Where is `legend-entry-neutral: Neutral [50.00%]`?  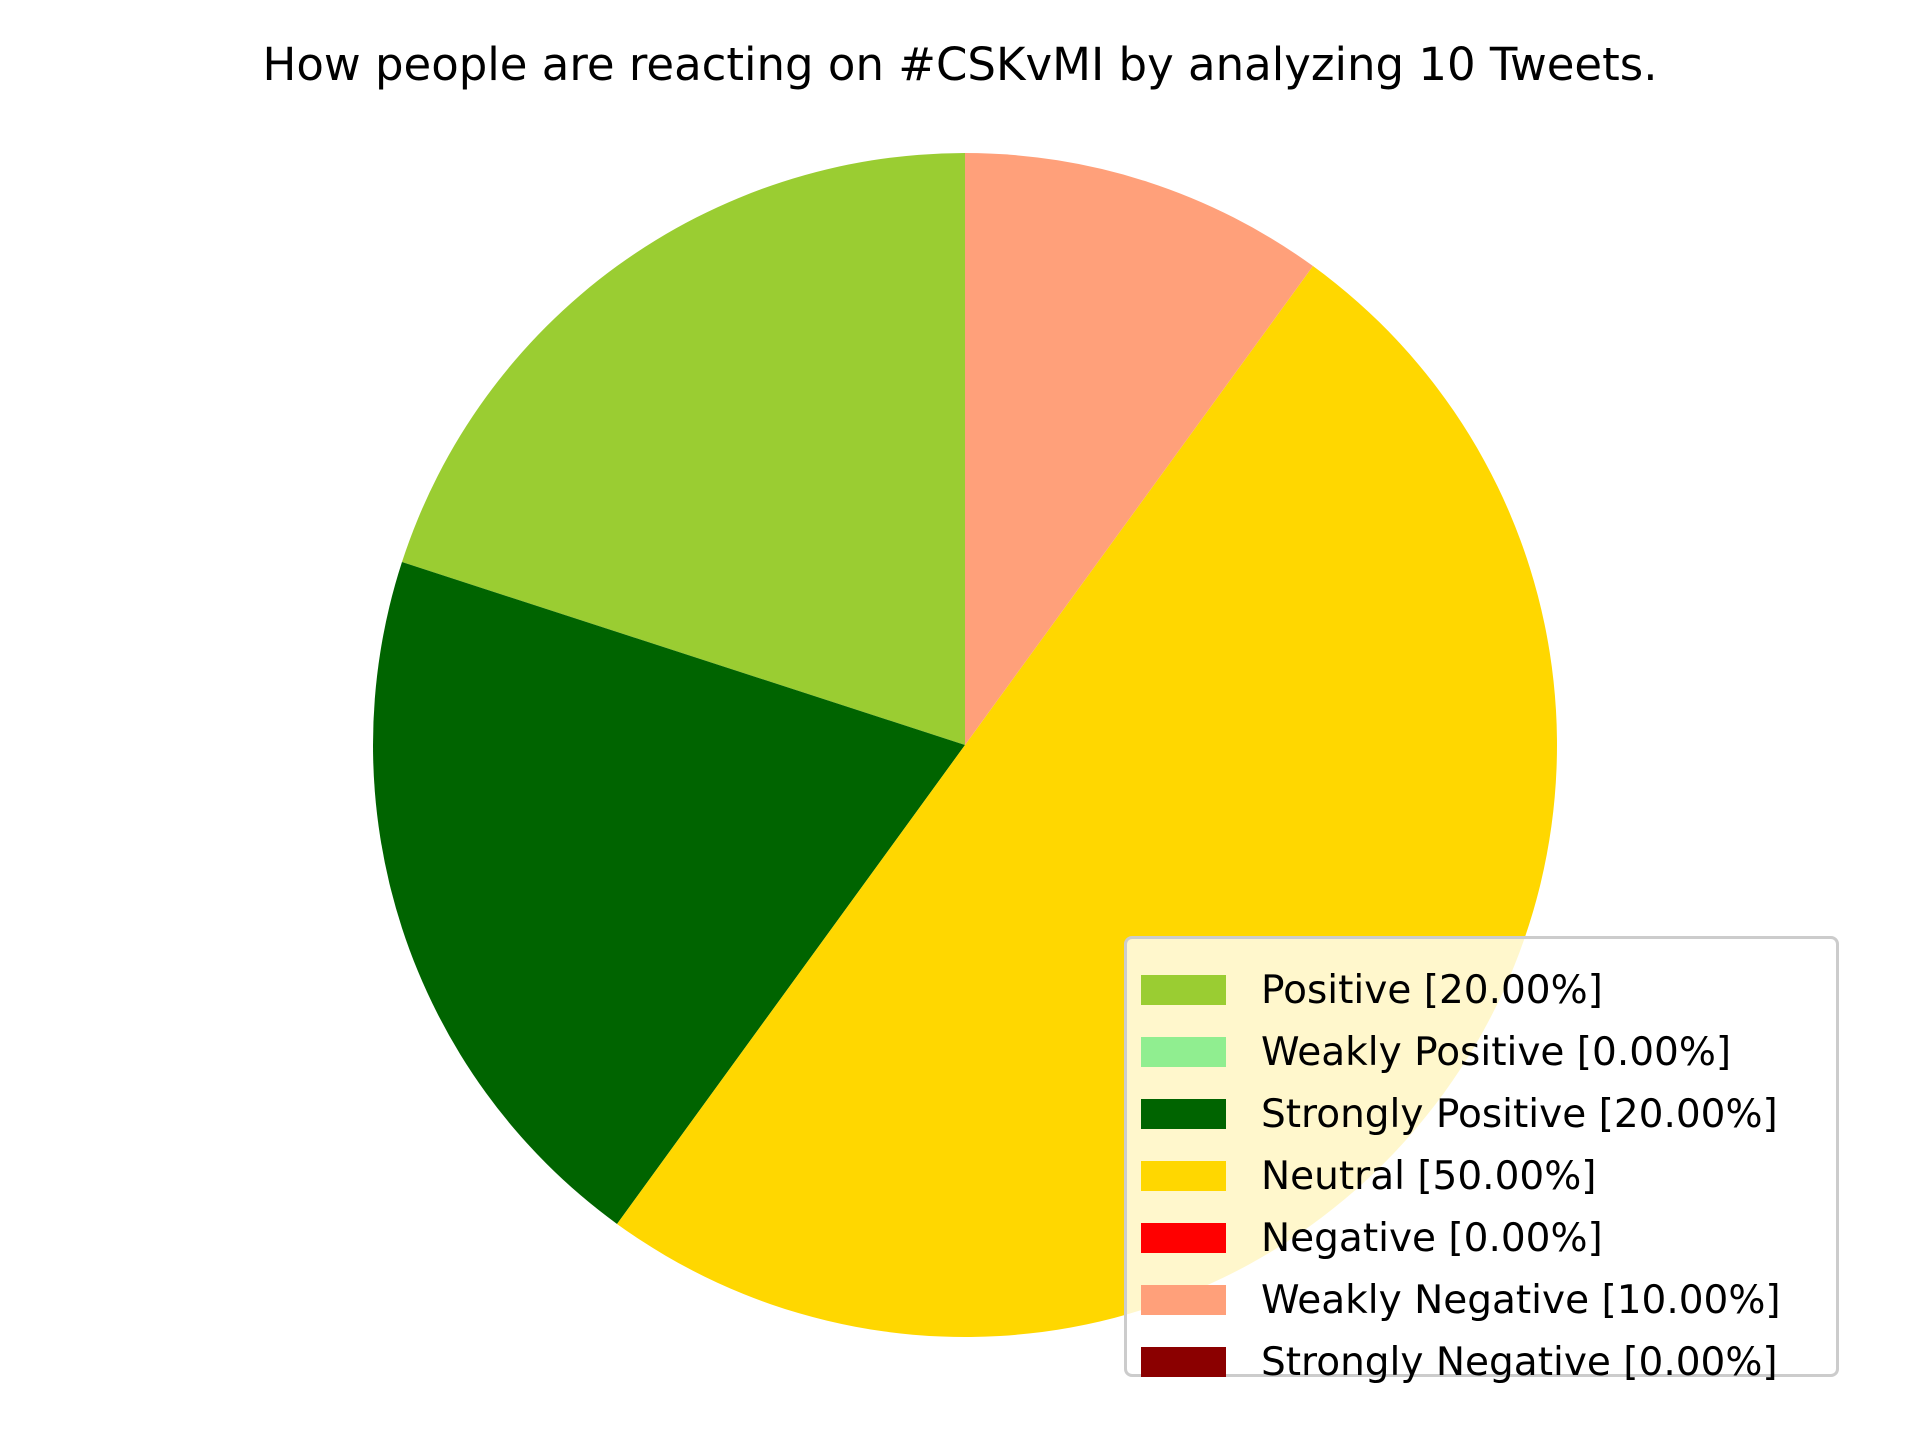
legend-entry-neutral: Neutral [50.00%] is located at coordinates (1488, 1176).